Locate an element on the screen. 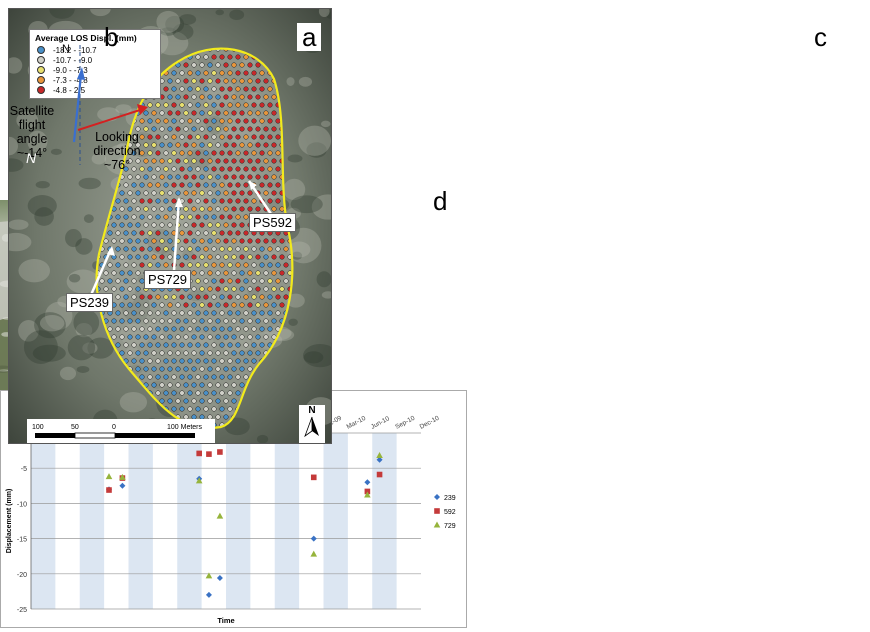 The height and width of the screenshot is (632, 870). panel-a-label: a is located at coordinates (309, 37).